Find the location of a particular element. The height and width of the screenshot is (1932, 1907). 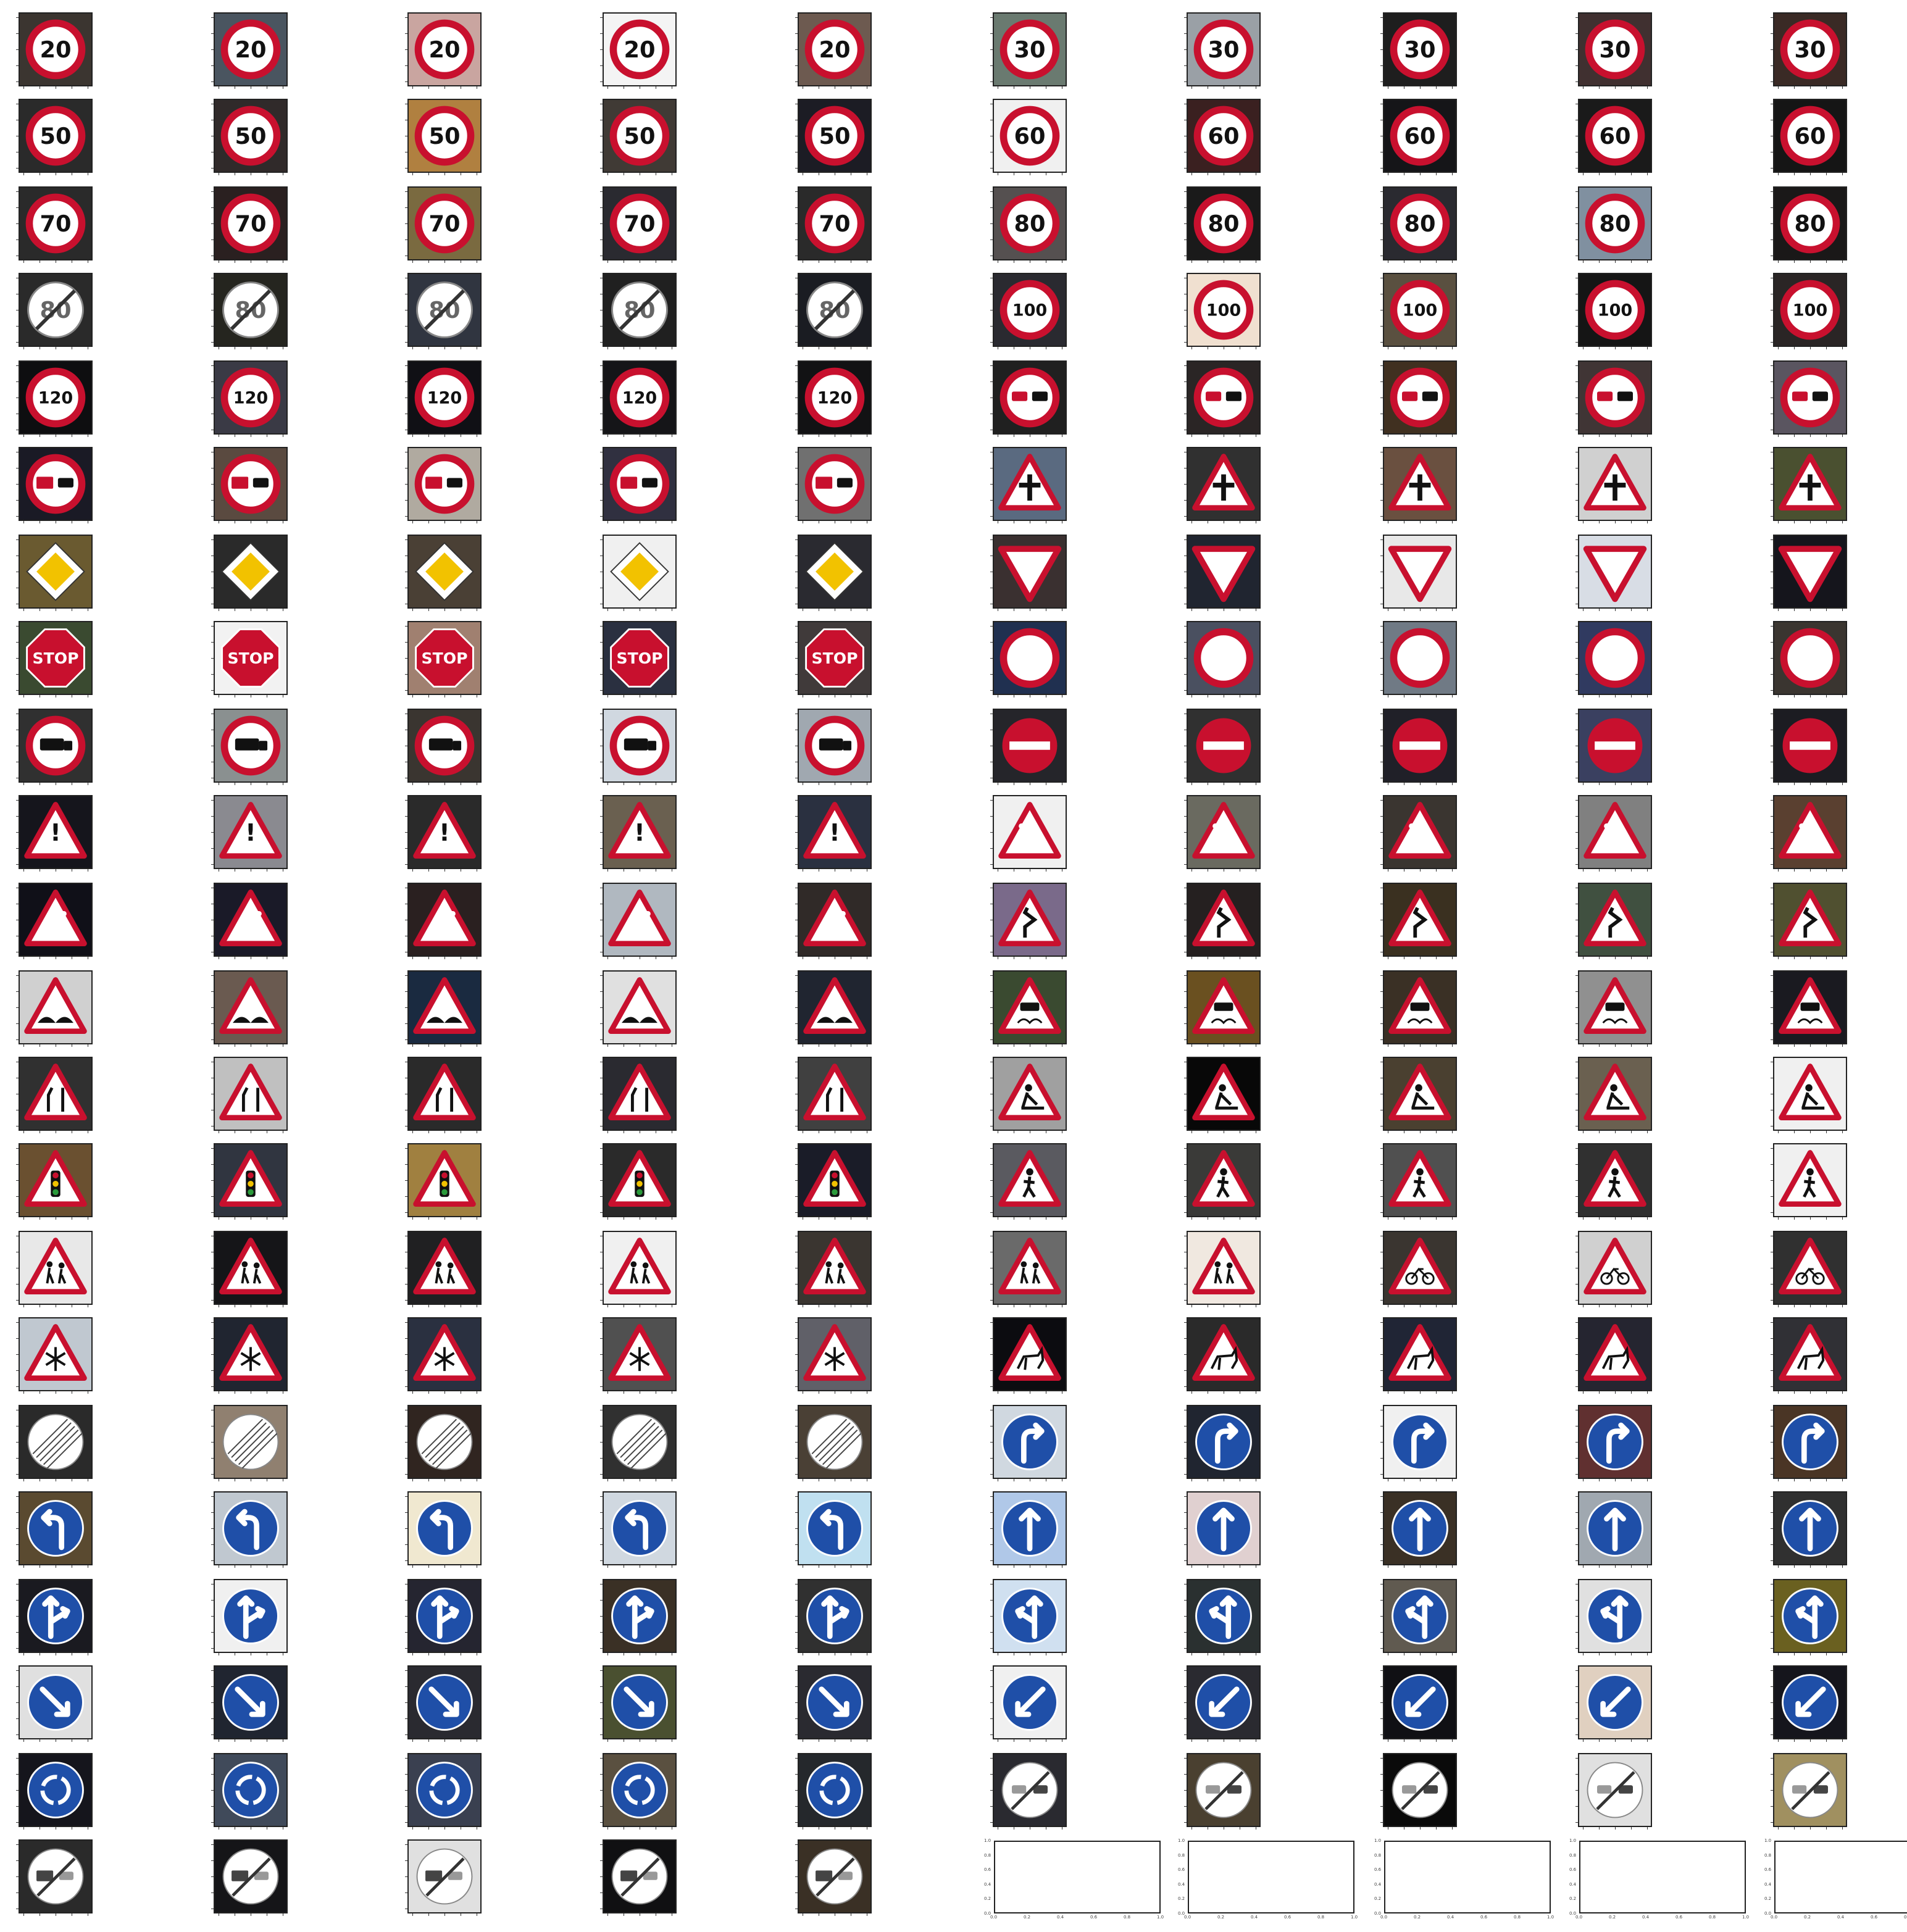

sign-subplot-road-narrows is located at coordinates (638, 1095).